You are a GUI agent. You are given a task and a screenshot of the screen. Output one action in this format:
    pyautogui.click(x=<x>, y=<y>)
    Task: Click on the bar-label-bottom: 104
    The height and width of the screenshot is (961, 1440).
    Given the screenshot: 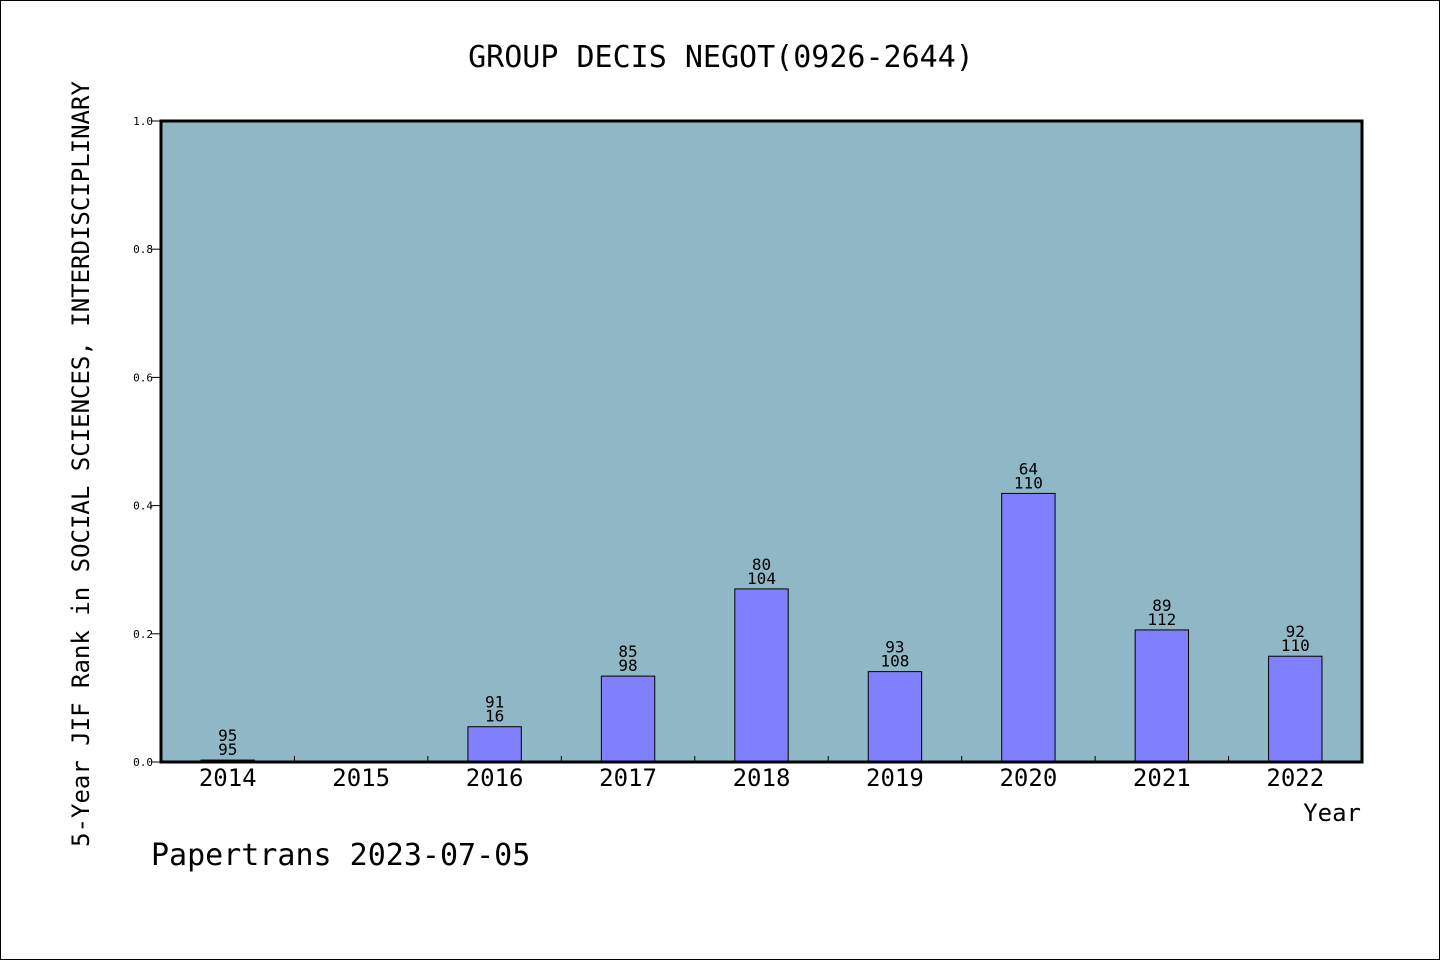 What is the action you would take?
    pyautogui.click(x=761, y=578)
    